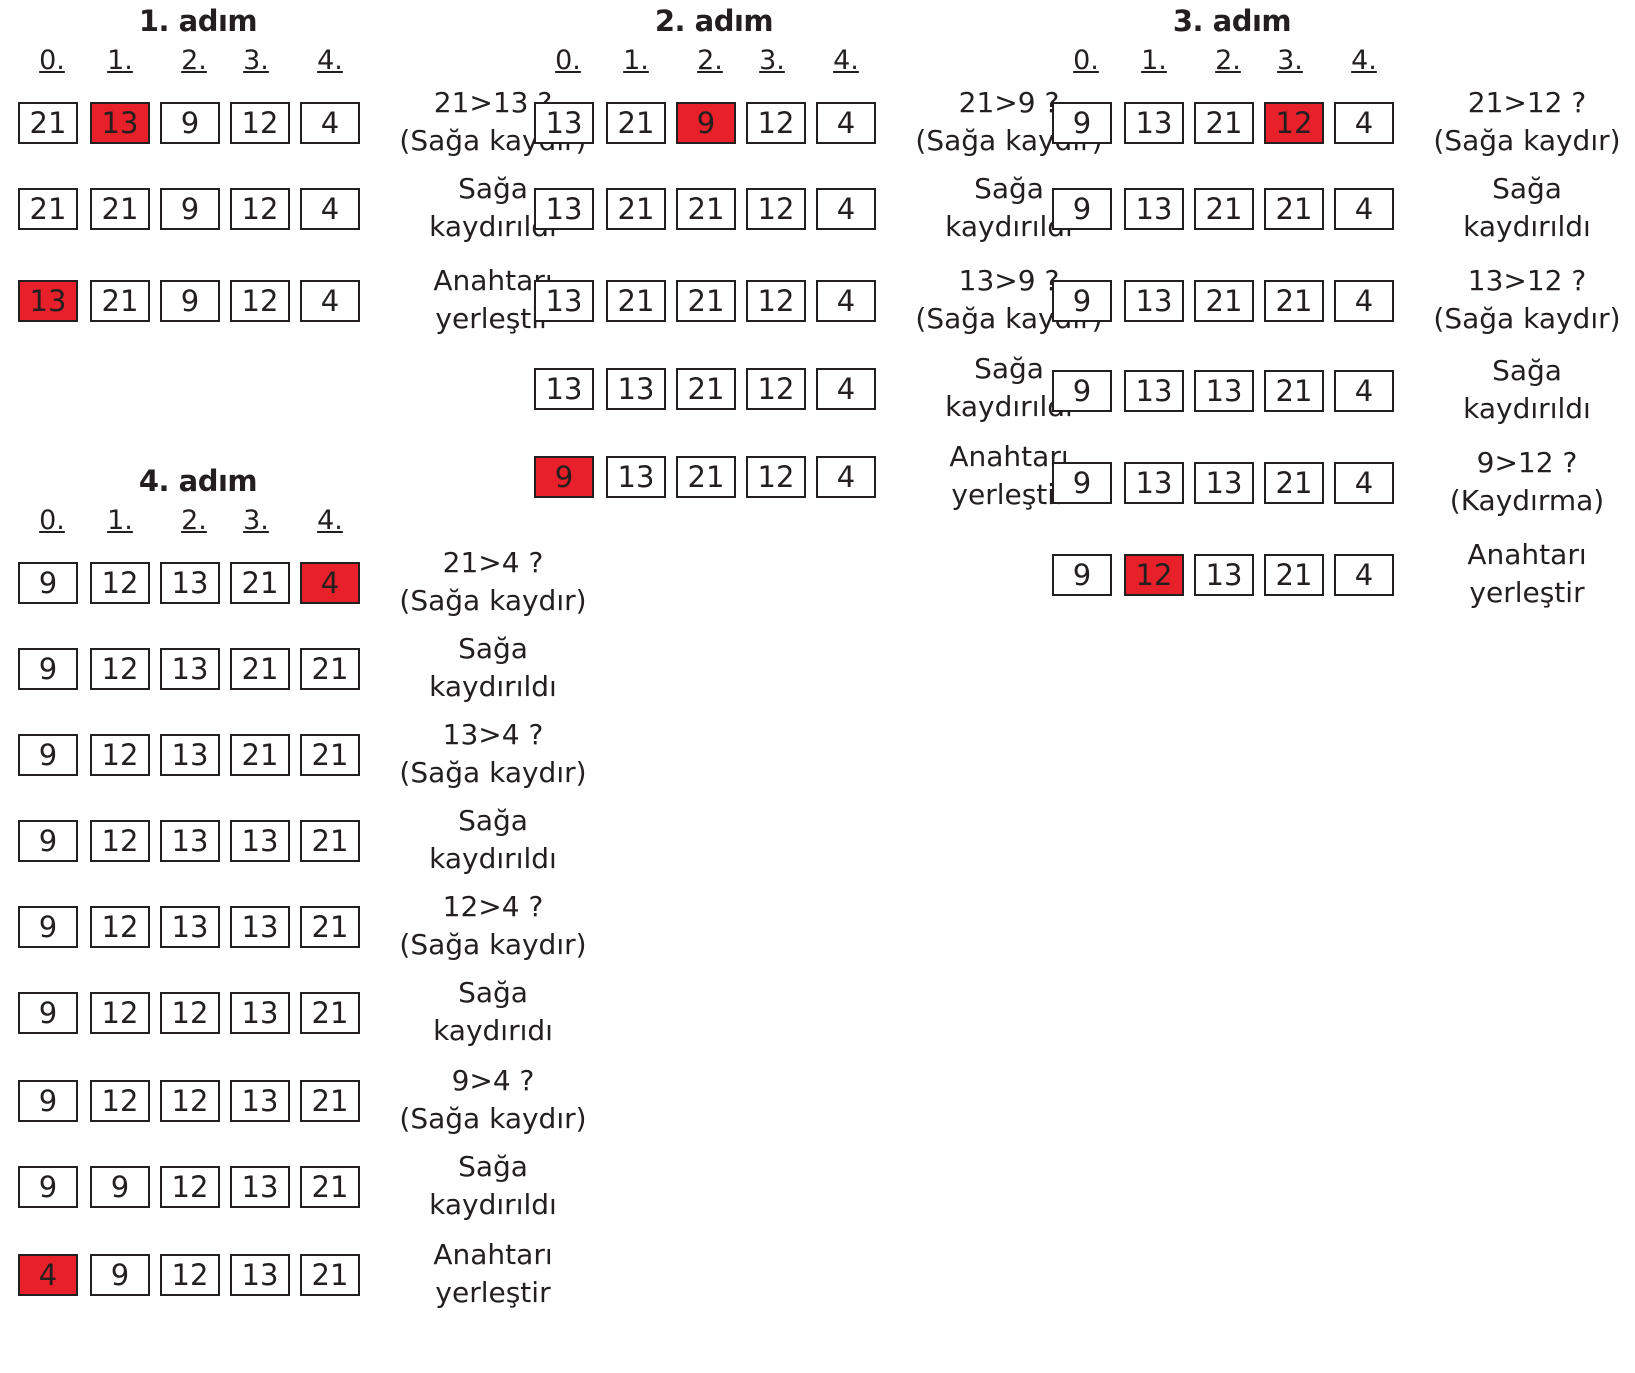 This screenshot has height=1373, width=1635. I want to click on array-row: 9 13 21 12 4 21>12 ? (Sağa kaydır), so click(1337, 133).